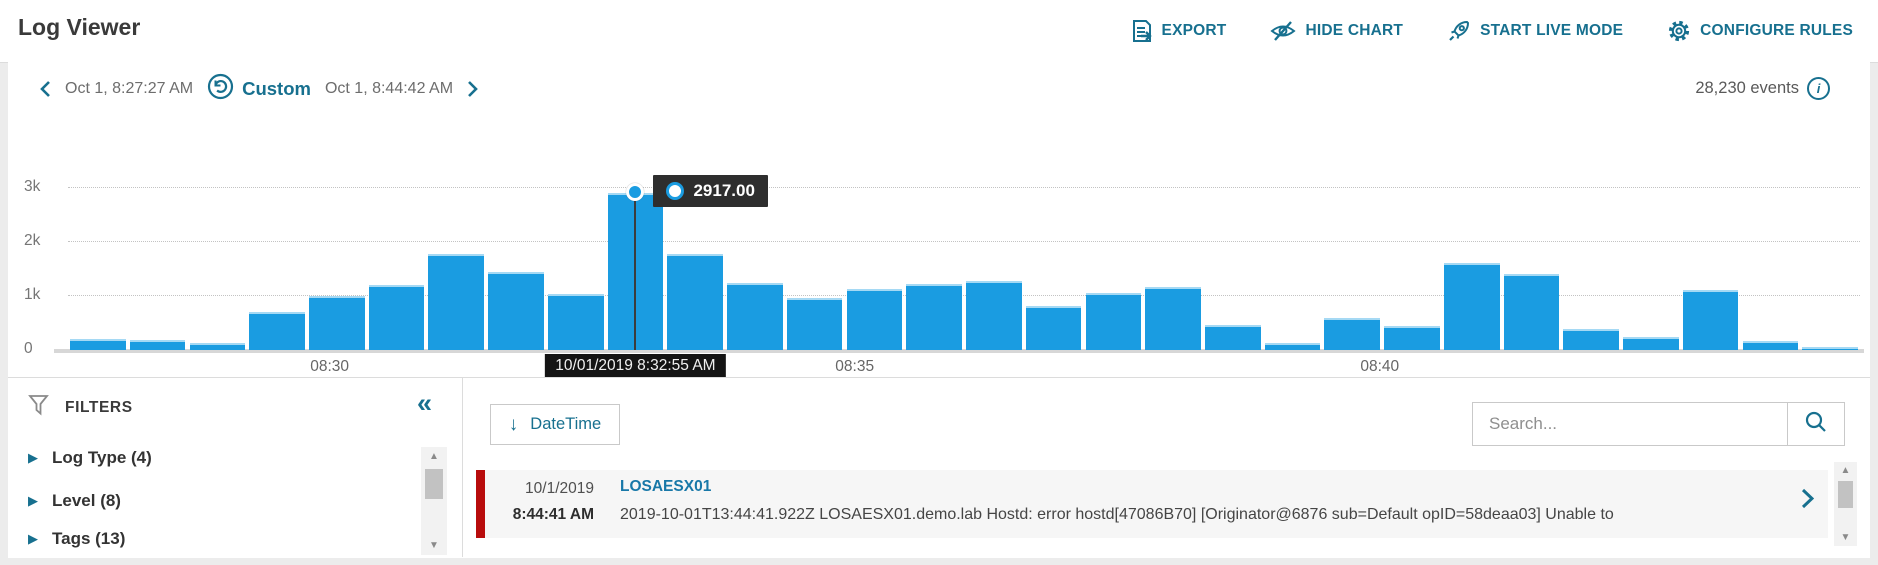 This screenshot has height=565, width=1878. I want to click on export-button: EXPORT, so click(1179, 31).